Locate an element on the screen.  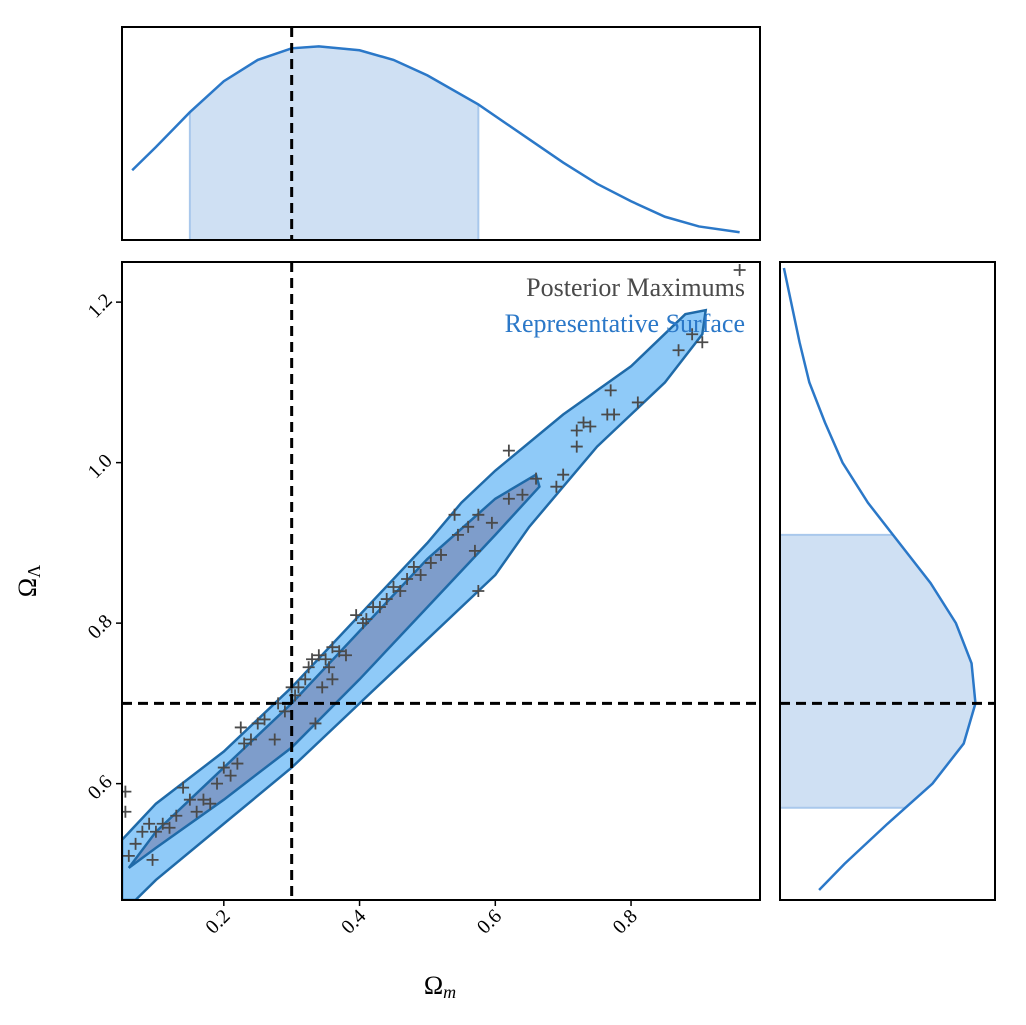
top-frame is located at coordinates (441, 133).